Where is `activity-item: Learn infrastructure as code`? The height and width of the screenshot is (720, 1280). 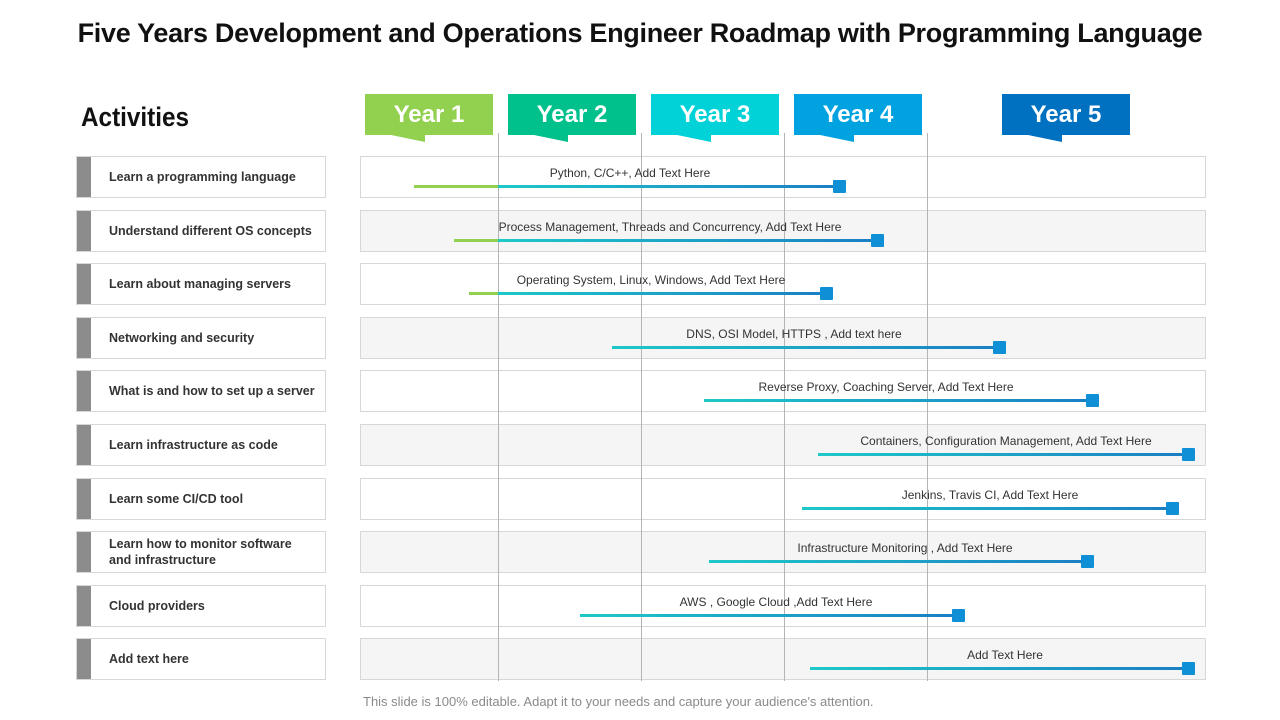
activity-item: Learn infrastructure as code is located at coordinates (201, 445).